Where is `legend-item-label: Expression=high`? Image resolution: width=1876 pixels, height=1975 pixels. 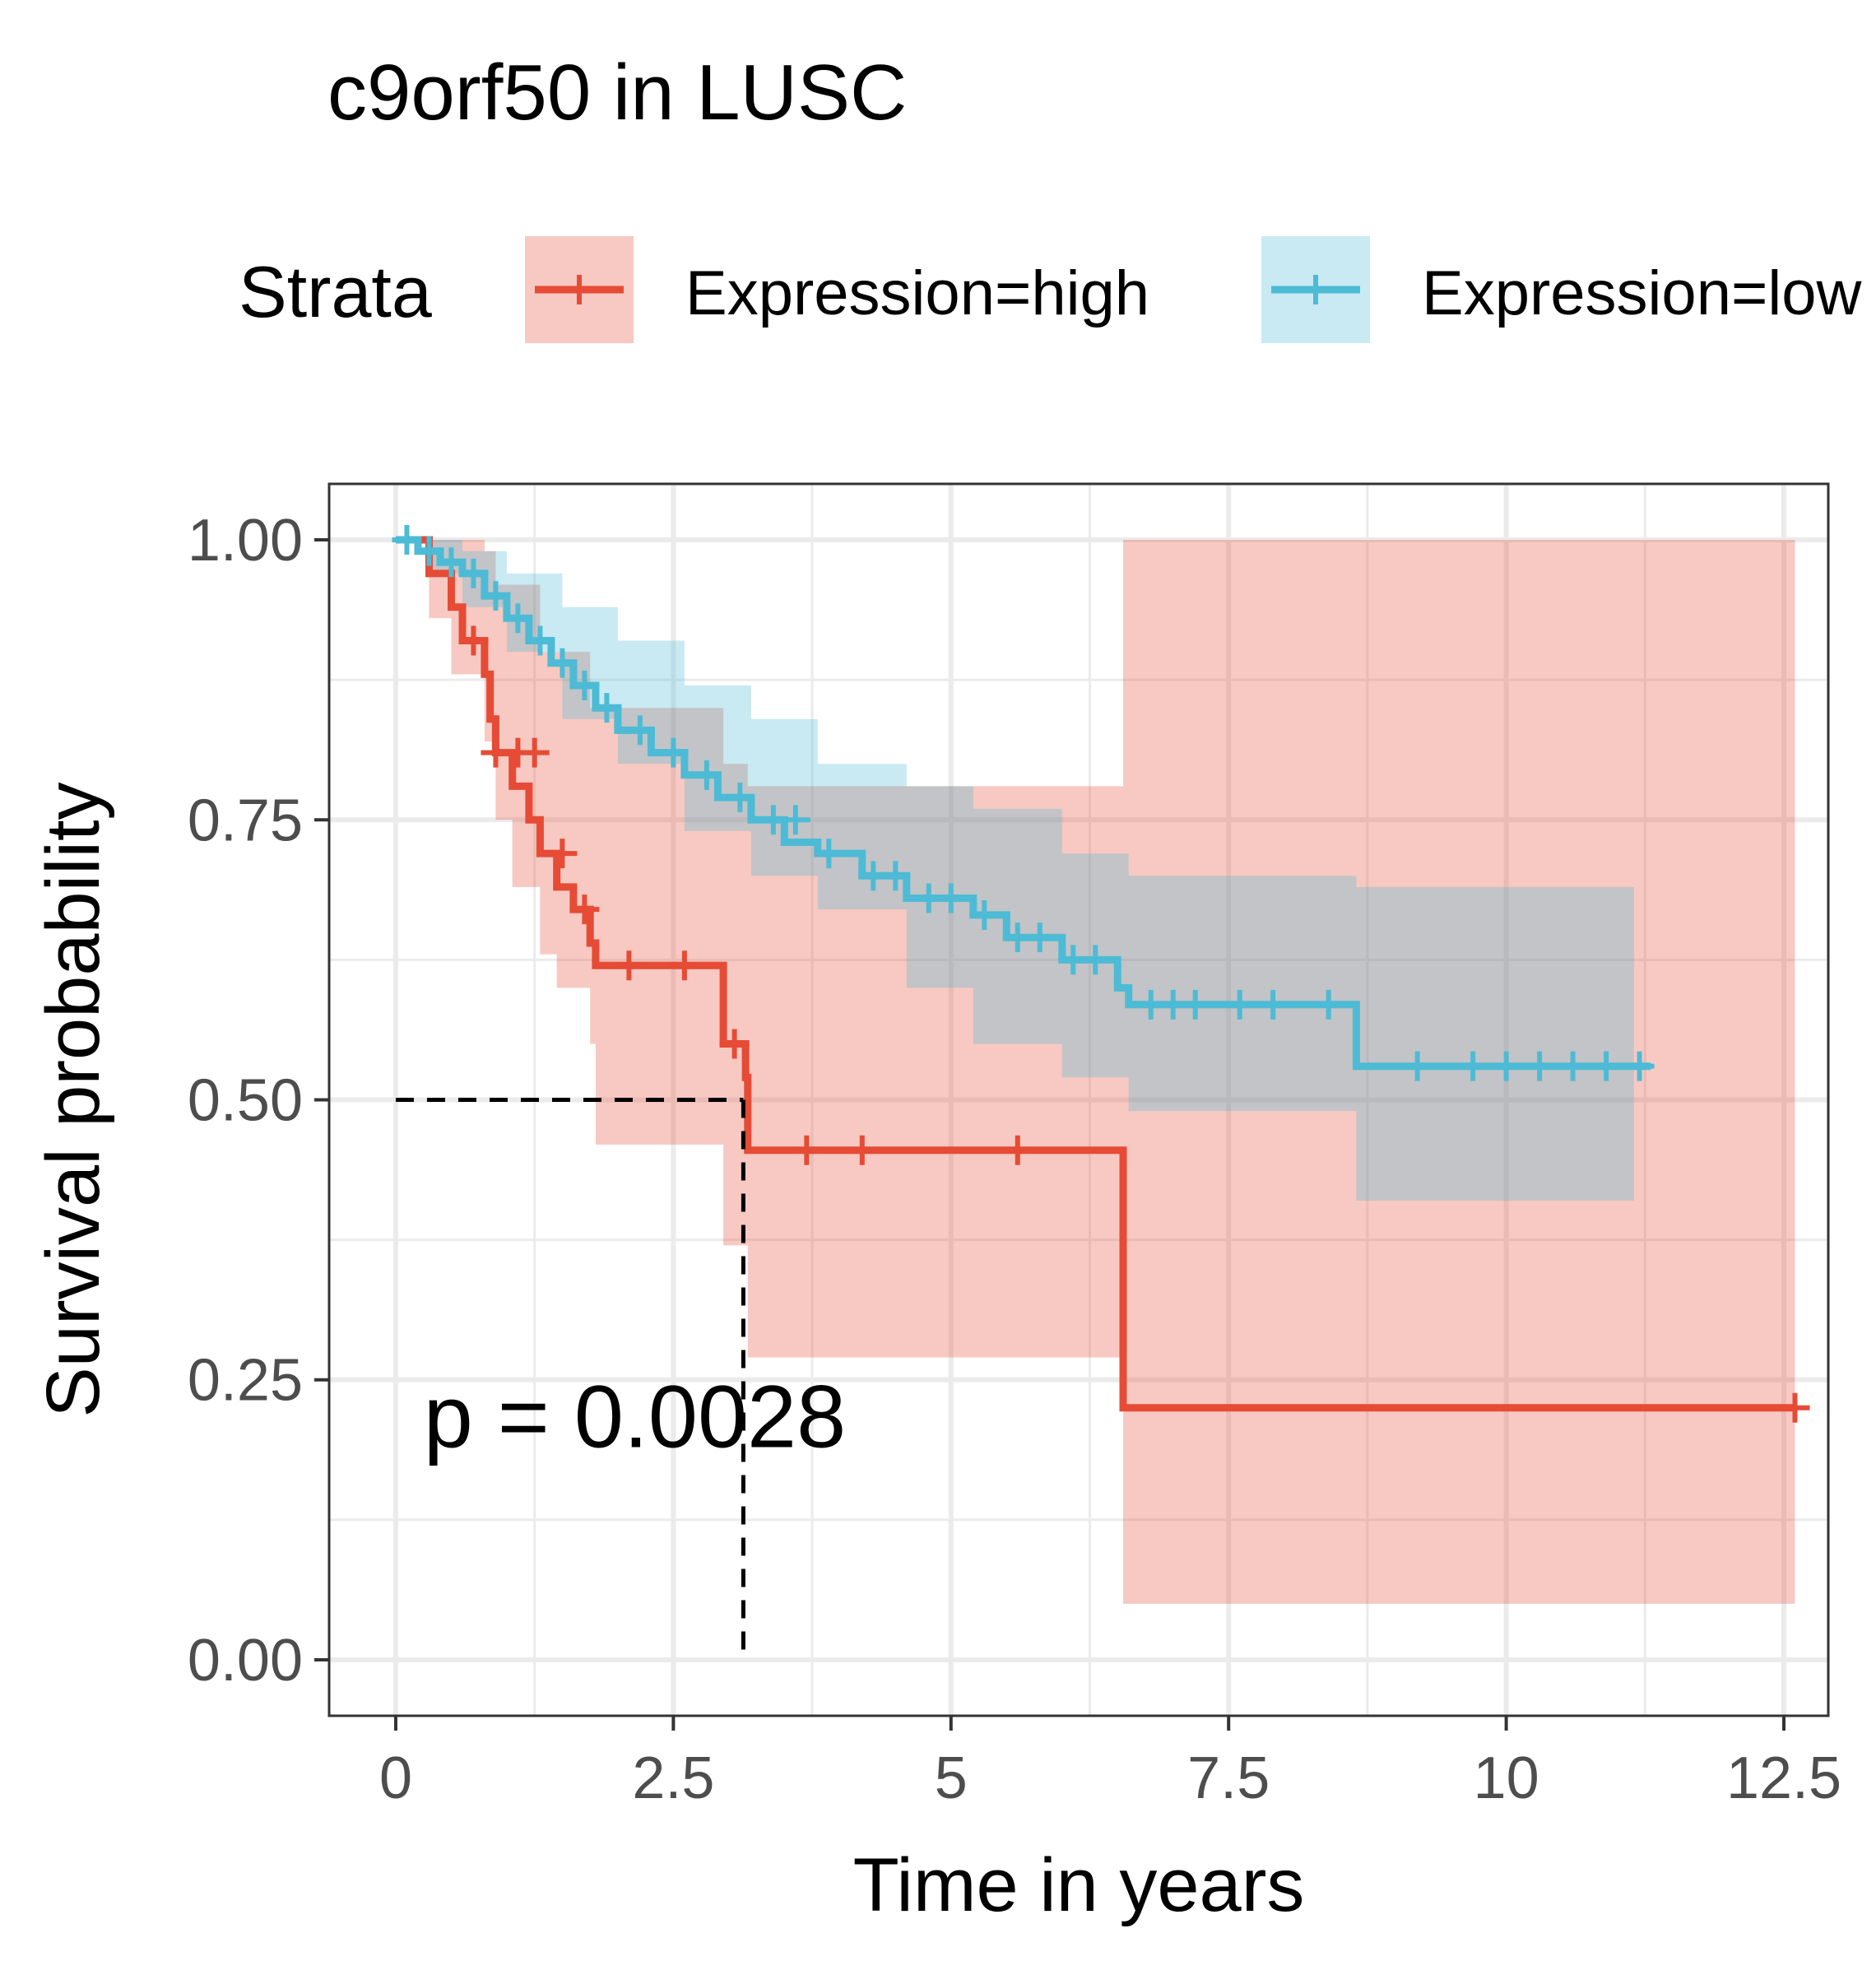 legend-item-label: Expression=high is located at coordinates (917, 293).